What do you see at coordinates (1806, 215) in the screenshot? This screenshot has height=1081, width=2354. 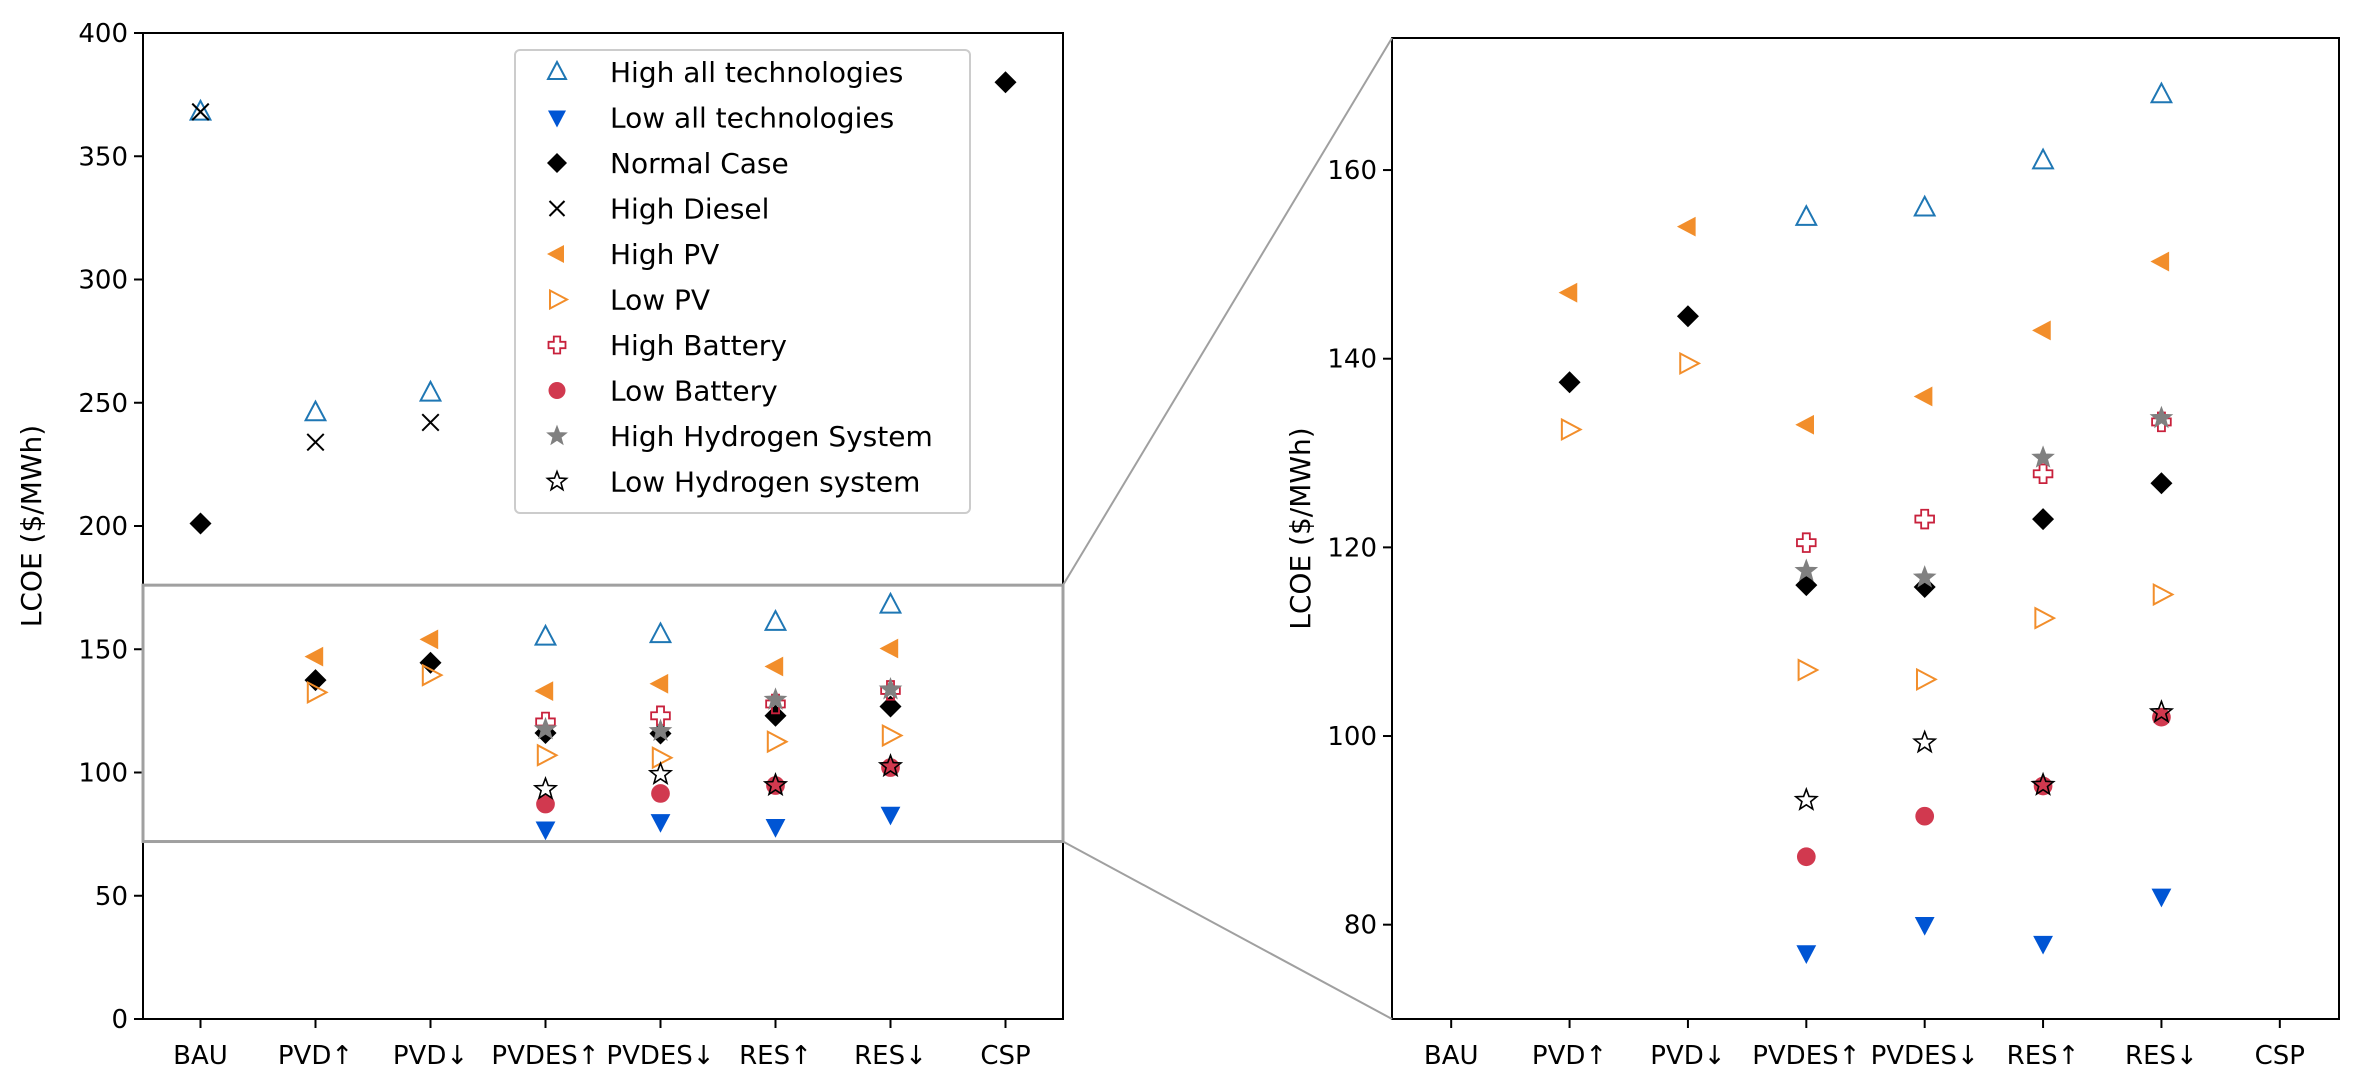 I see `zoom-point-high-all-technologies-pvdes-up` at bounding box center [1806, 215].